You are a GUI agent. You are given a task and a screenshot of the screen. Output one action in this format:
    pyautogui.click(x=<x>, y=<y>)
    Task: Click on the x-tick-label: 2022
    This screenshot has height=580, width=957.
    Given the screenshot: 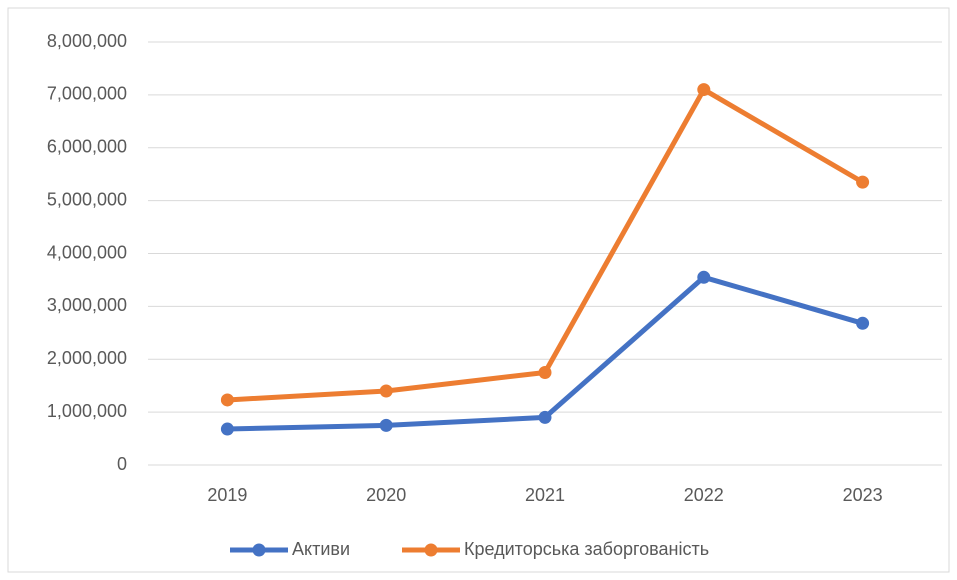 What is the action you would take?
    pyautogui.click(x=704, y=495)
    